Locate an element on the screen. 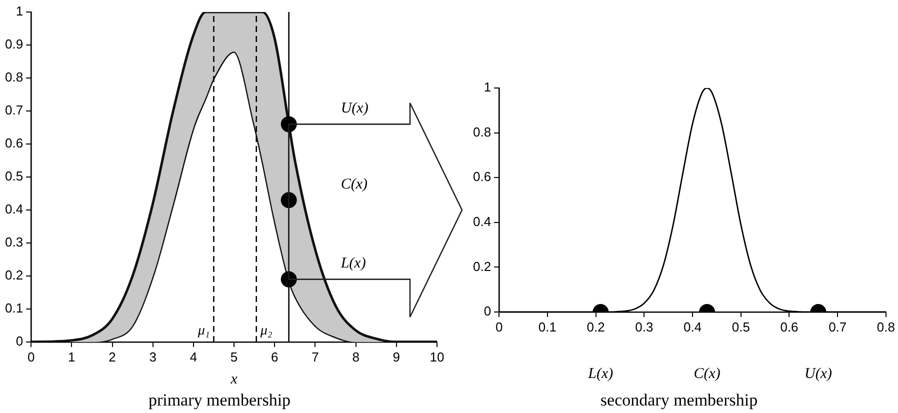  y-tick-label: 0.1 is located at coordinates (14, 308).